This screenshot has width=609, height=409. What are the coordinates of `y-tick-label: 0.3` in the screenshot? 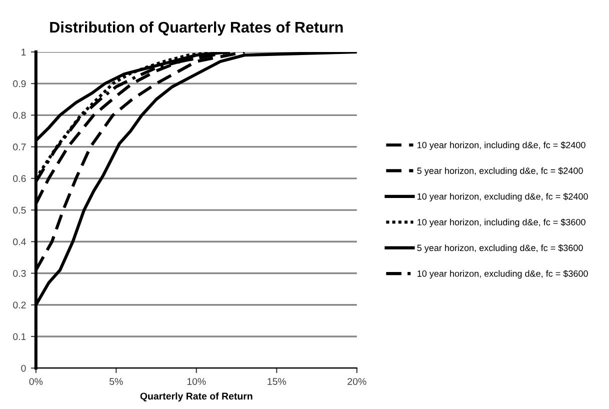 It's located at (19, 273).